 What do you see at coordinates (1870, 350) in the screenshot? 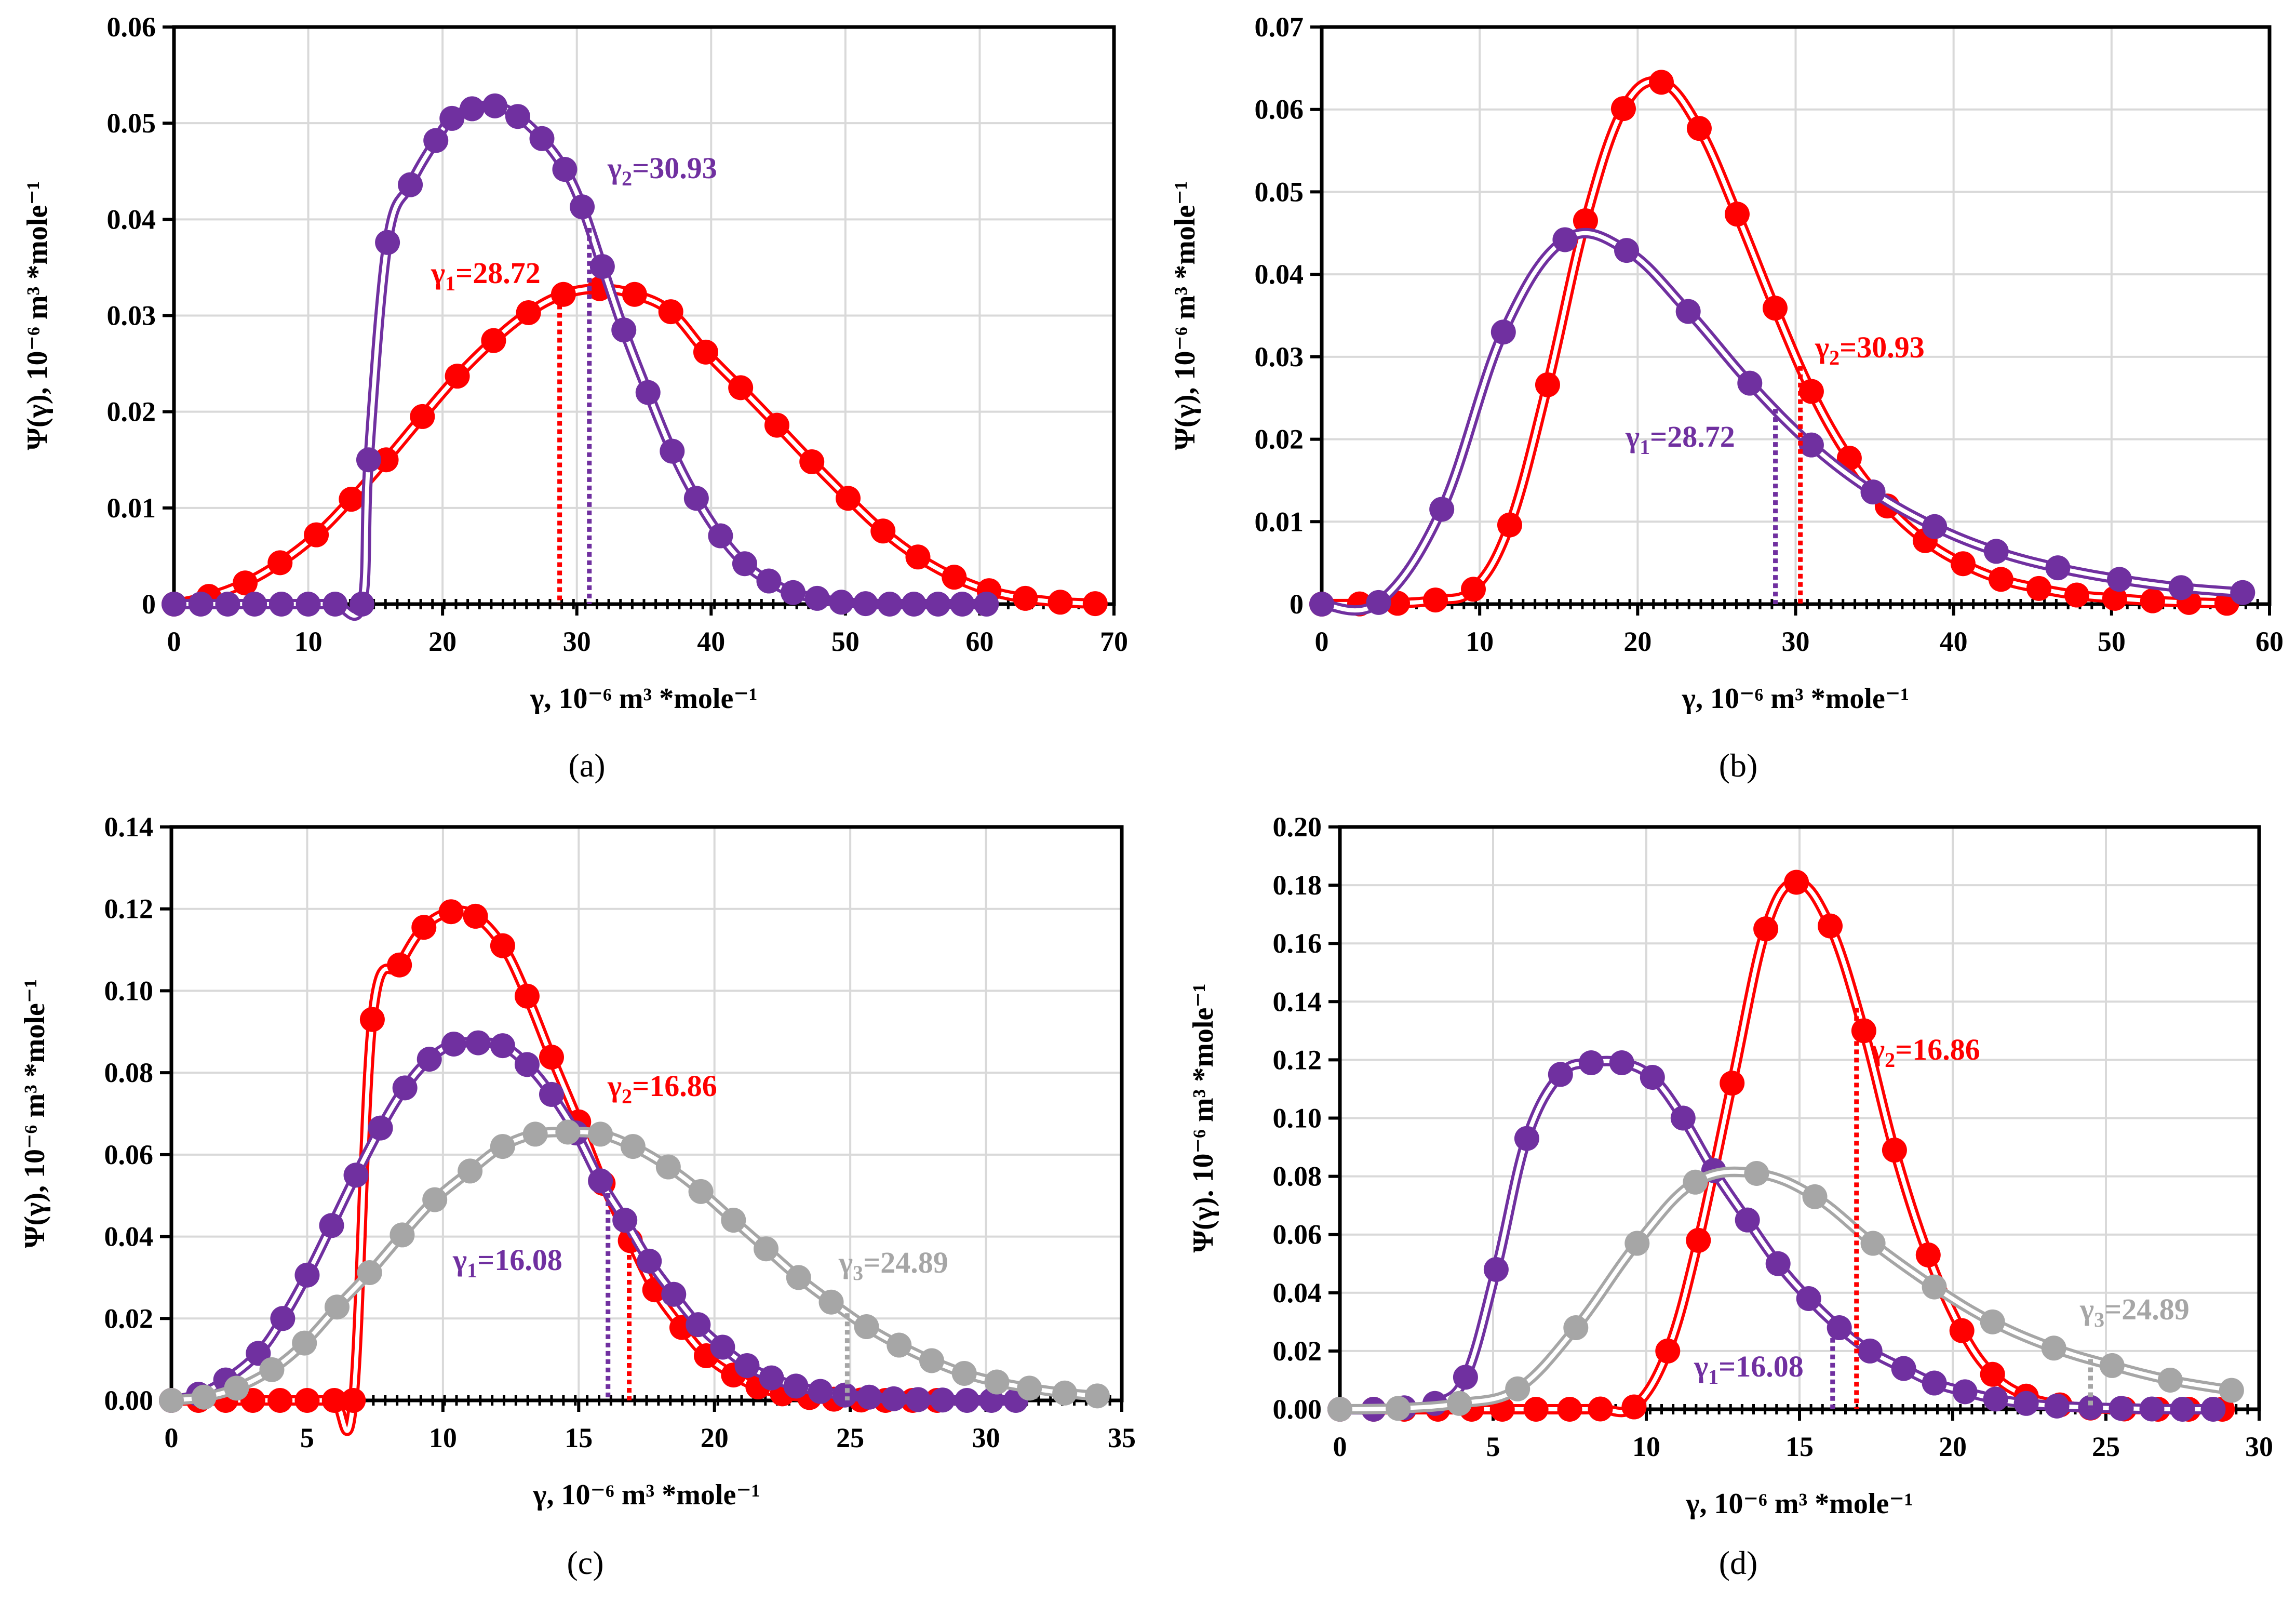
I see `annotation-label: γ2=30.93` at bounding box center [1870, 350].